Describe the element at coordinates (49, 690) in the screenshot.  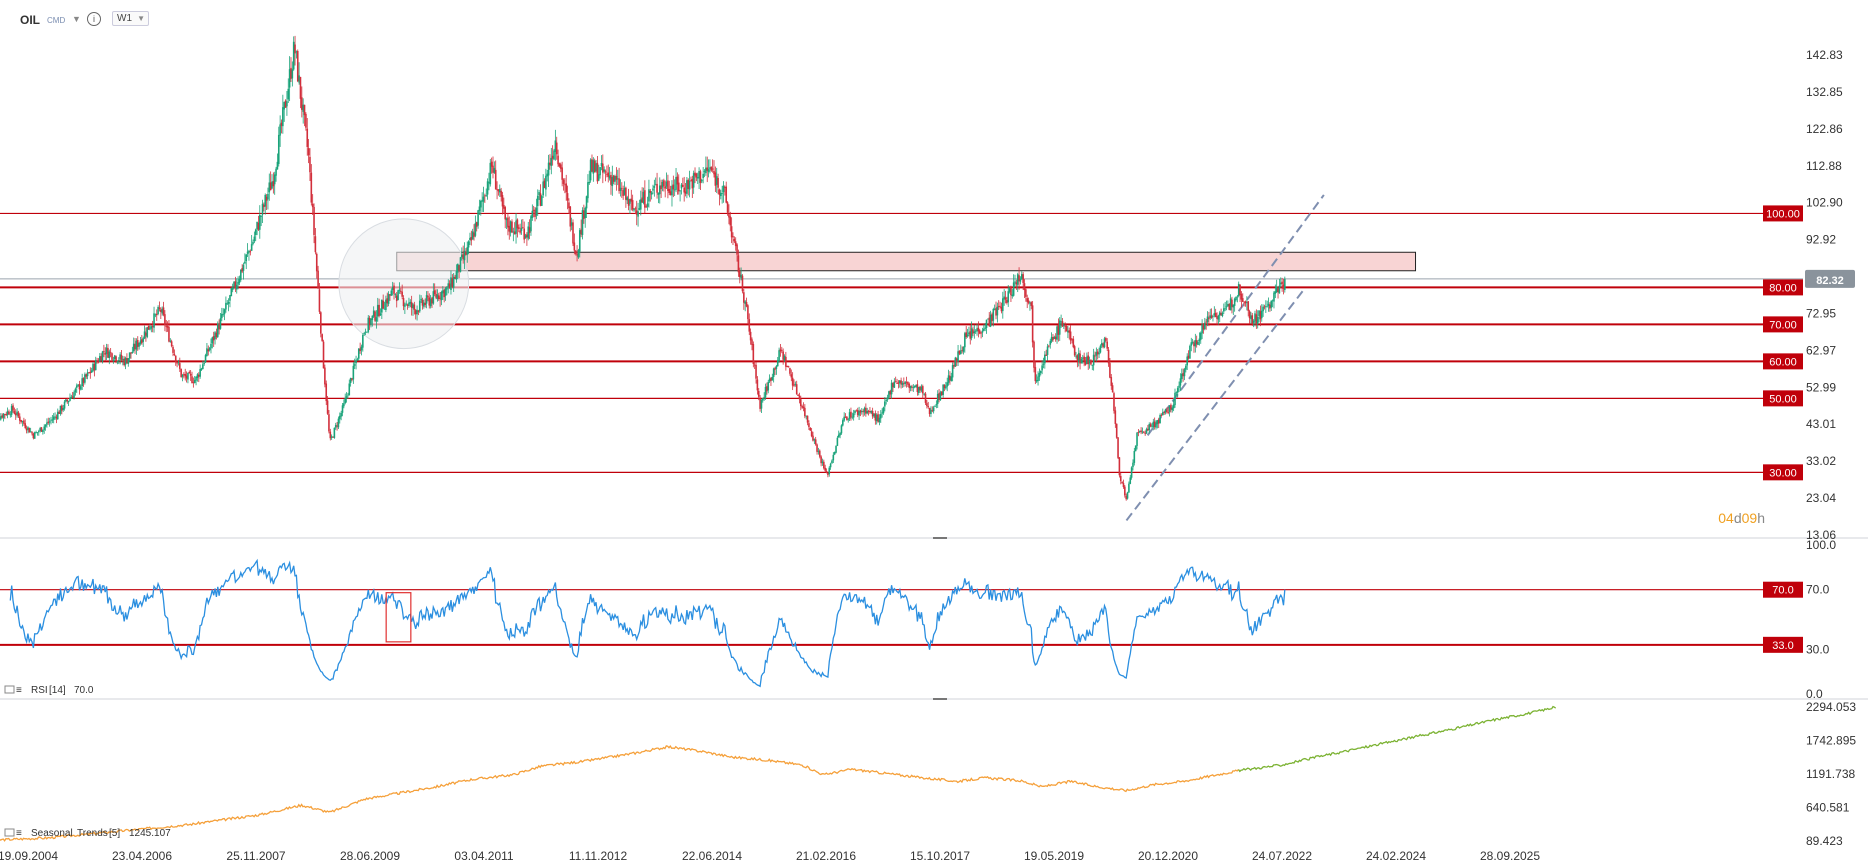
I see `rsi-legend: ≡ RSI [14] 70.0` at that location.